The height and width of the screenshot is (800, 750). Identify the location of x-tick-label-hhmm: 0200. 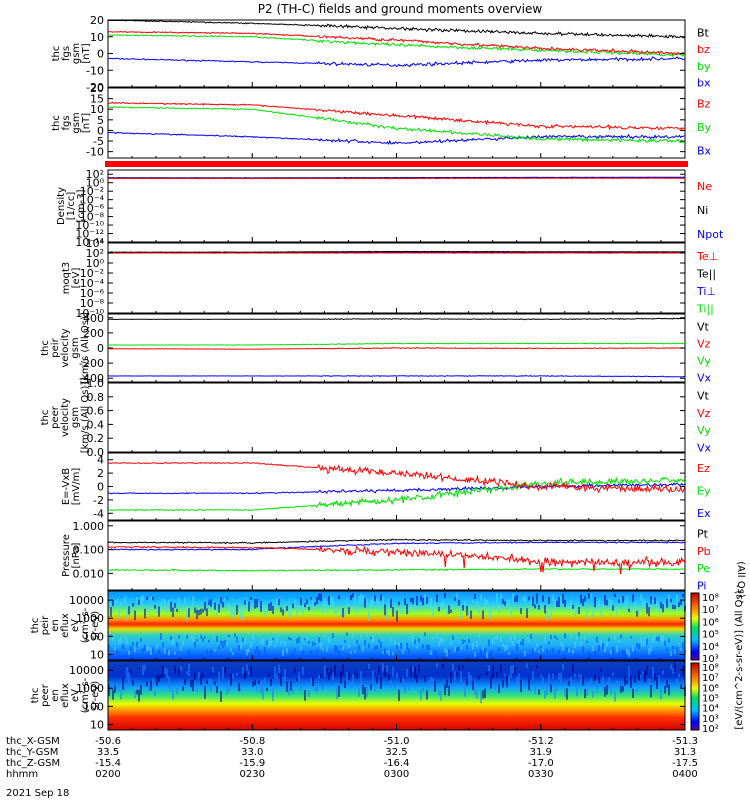
(107, 774).